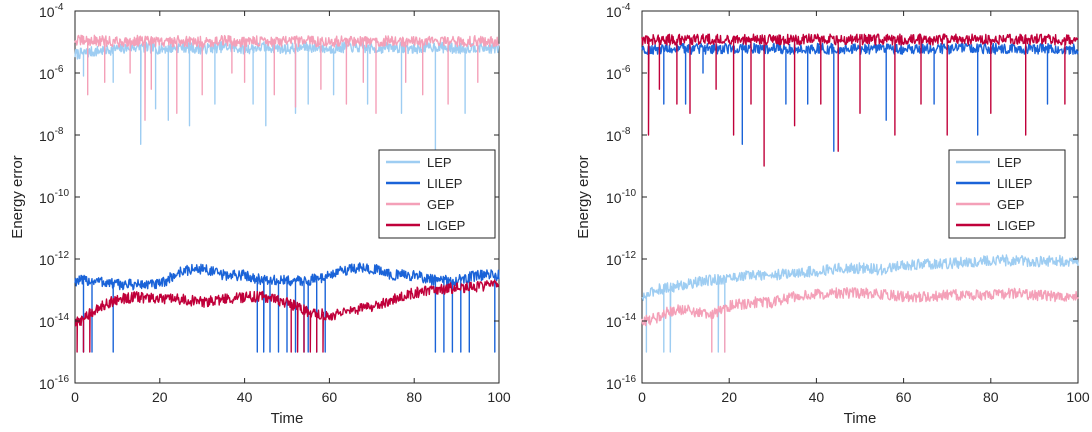  I want to click on left-x-axis-label: Time, so click(287, 418).